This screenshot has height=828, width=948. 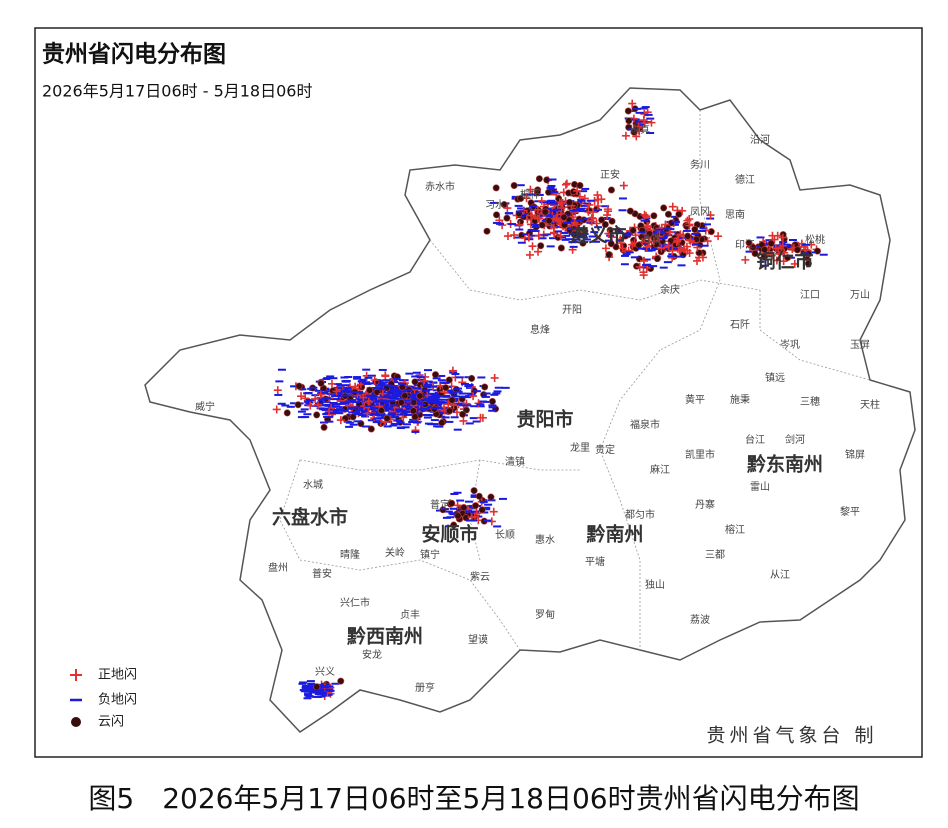 I want to click on town-label: 台江, so click(x=755, y=439).